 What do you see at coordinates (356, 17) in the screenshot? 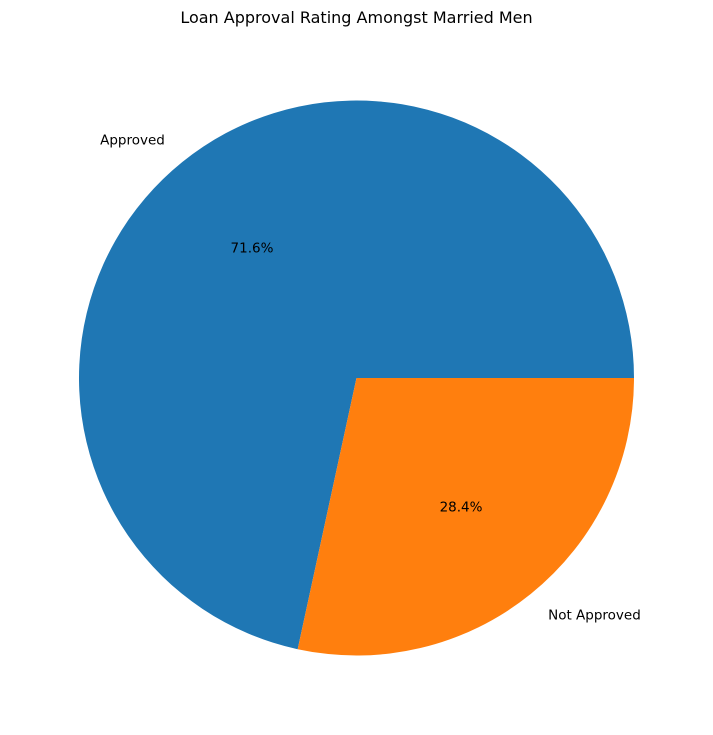
I see `chart-title: Loan Approval Rating Amongst Married Men` at bounding box center [356, 17].